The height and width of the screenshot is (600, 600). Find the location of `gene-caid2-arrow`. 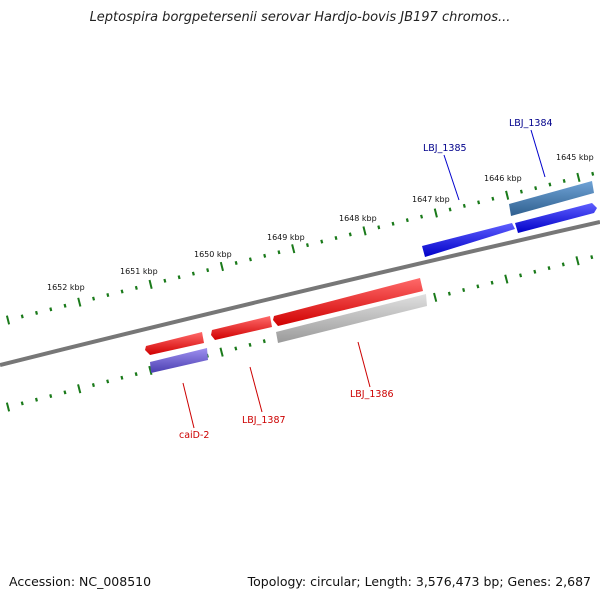

gene-caid2-arrow is located at coordinates (174, 343).